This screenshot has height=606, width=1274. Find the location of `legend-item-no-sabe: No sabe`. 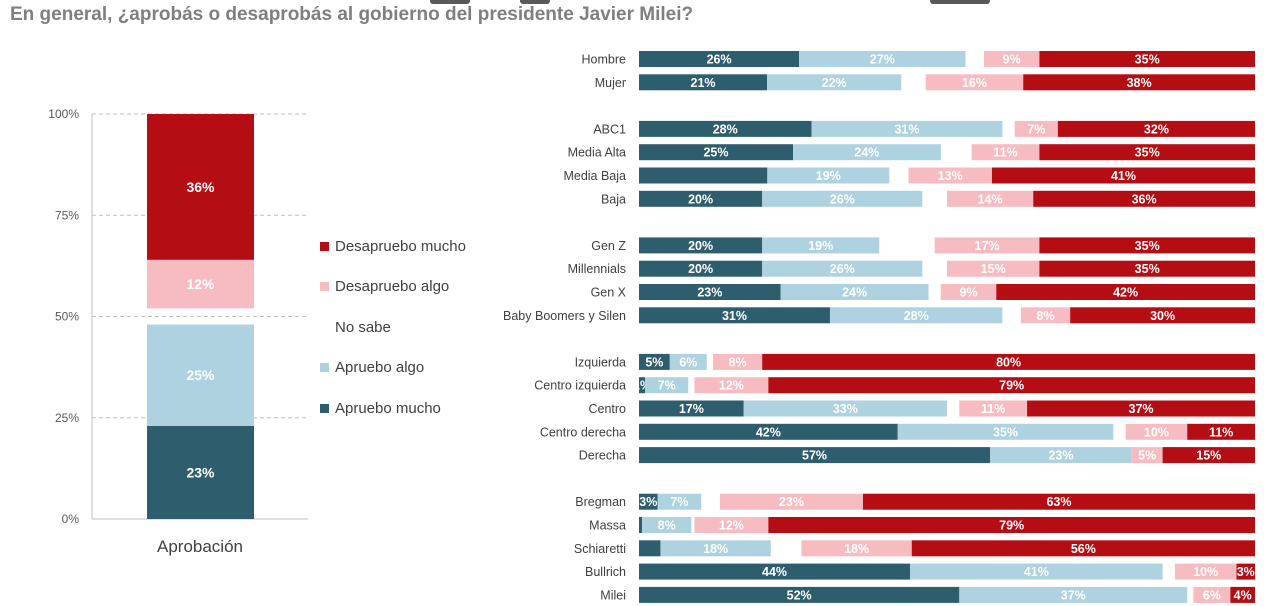

legend-item-no-sabe: No sabe is located at coordinates (393, 327).